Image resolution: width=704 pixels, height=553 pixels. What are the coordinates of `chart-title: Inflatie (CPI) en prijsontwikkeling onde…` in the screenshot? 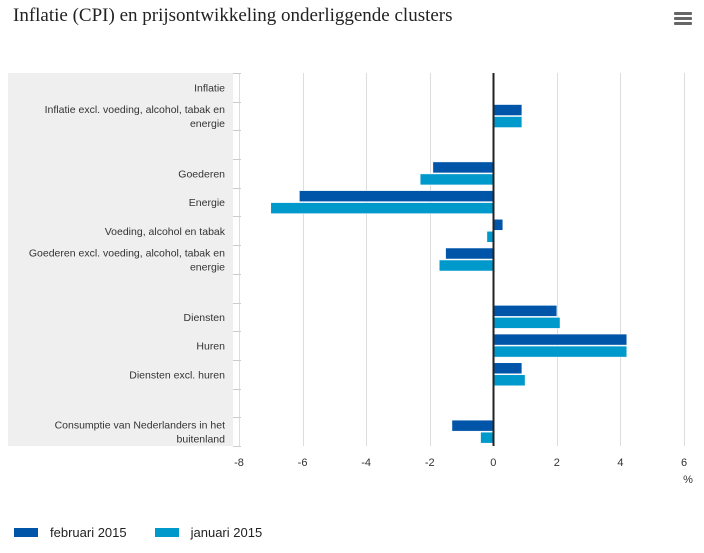 It's located at (233, 15).